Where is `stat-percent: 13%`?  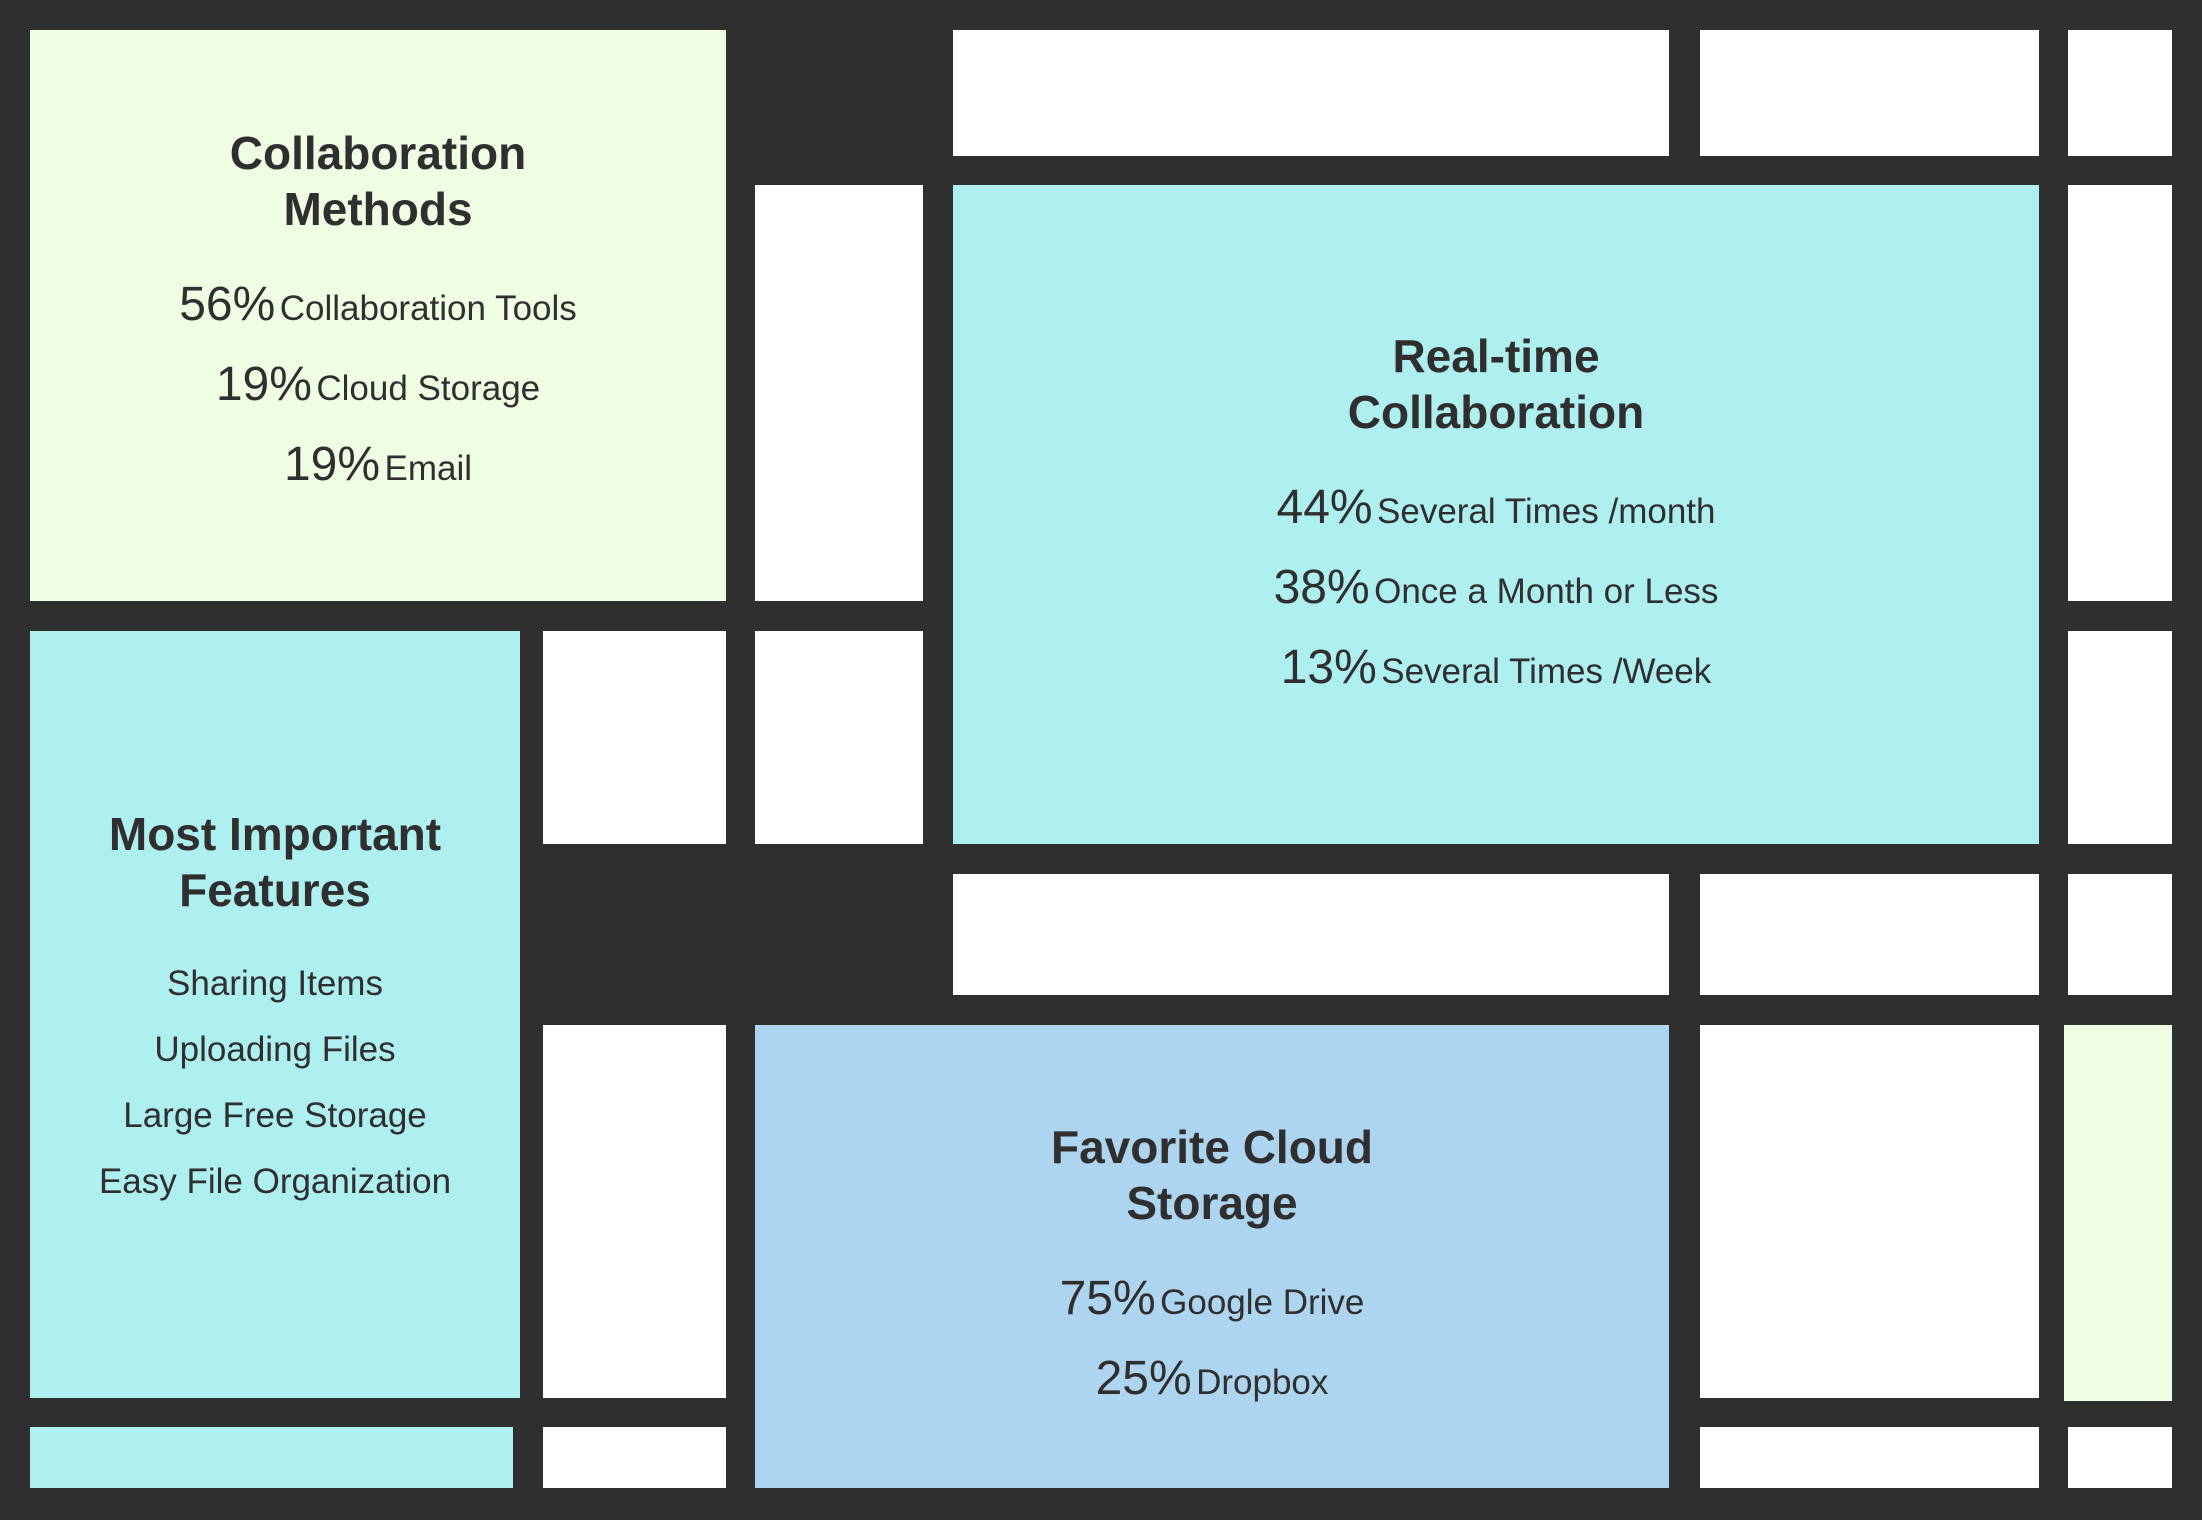 stat-percent: 13% is located at coordinates (1328, 667).